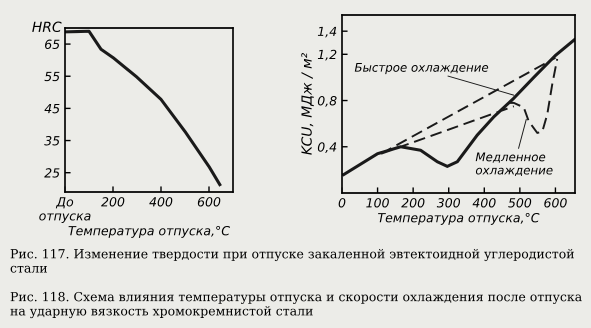 The image size is (591, 328). What do you see at coordinates (520, 203) in the screenshot?
I see `x-tick-label: 500` at bounding box center [520, 203].